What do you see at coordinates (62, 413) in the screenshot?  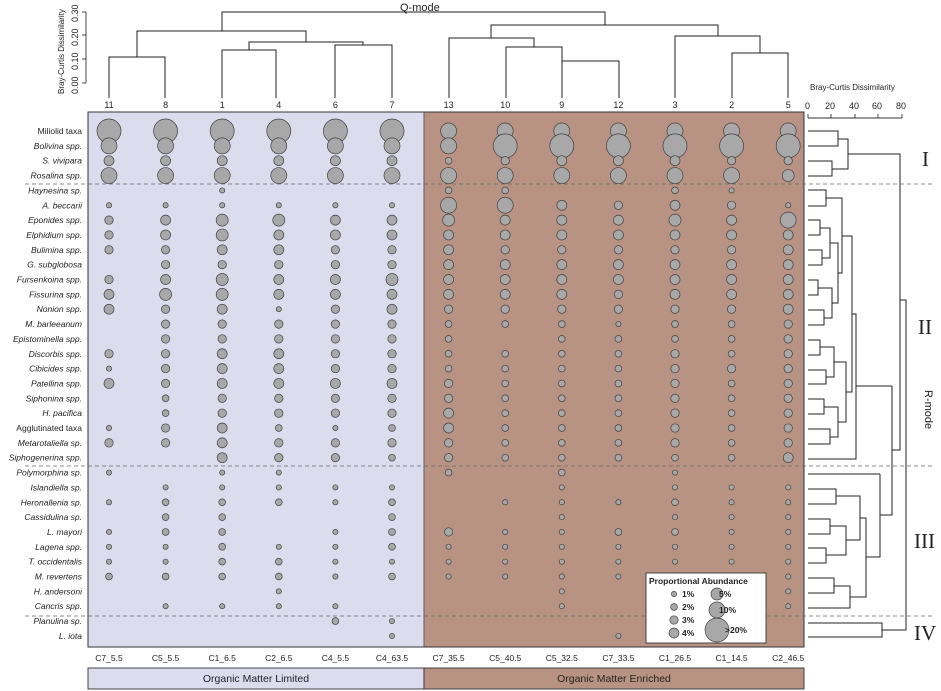 I see `taxon-label: H. pacifica` at bounding box center [62, 413].